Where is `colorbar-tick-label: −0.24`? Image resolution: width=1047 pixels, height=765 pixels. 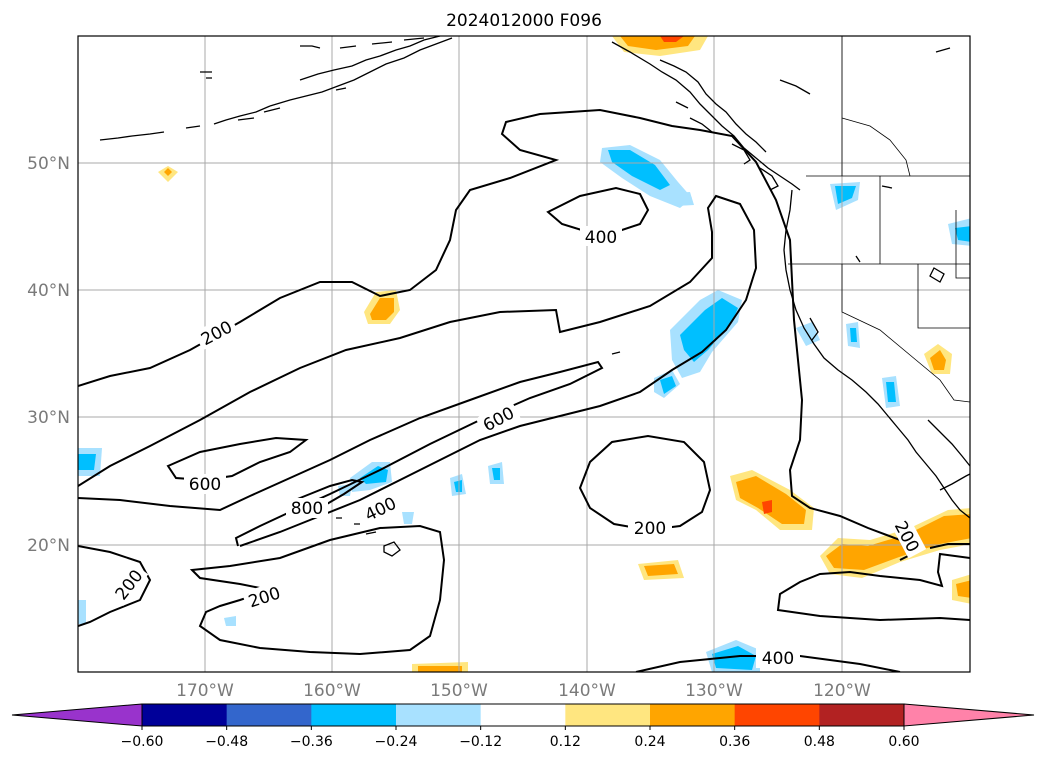 colorbar-tick-label: −0.24 is located at coordinates (396, 742).